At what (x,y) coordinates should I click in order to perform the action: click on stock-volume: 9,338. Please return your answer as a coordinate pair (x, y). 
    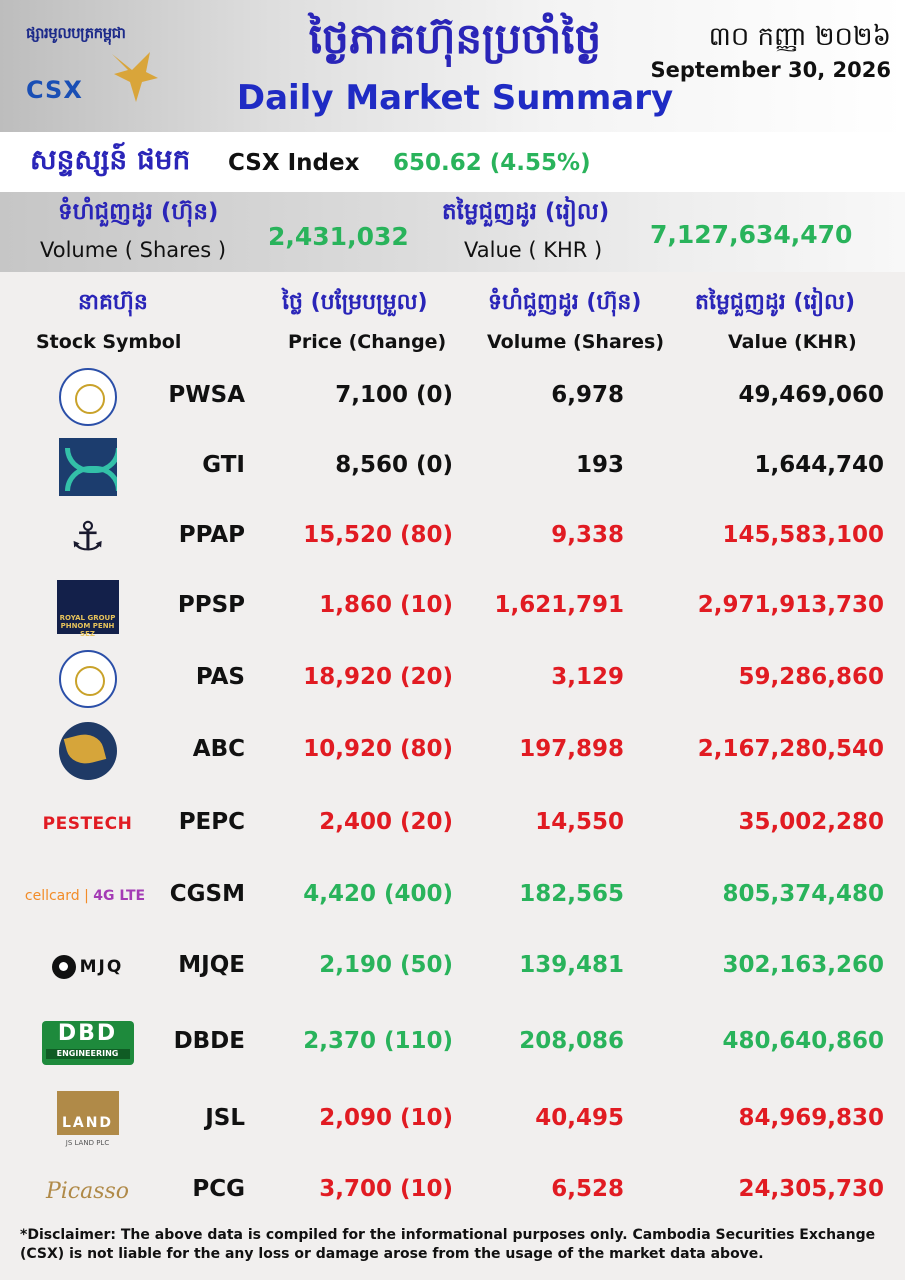
    Looking at the image, I should click on (587, 535).